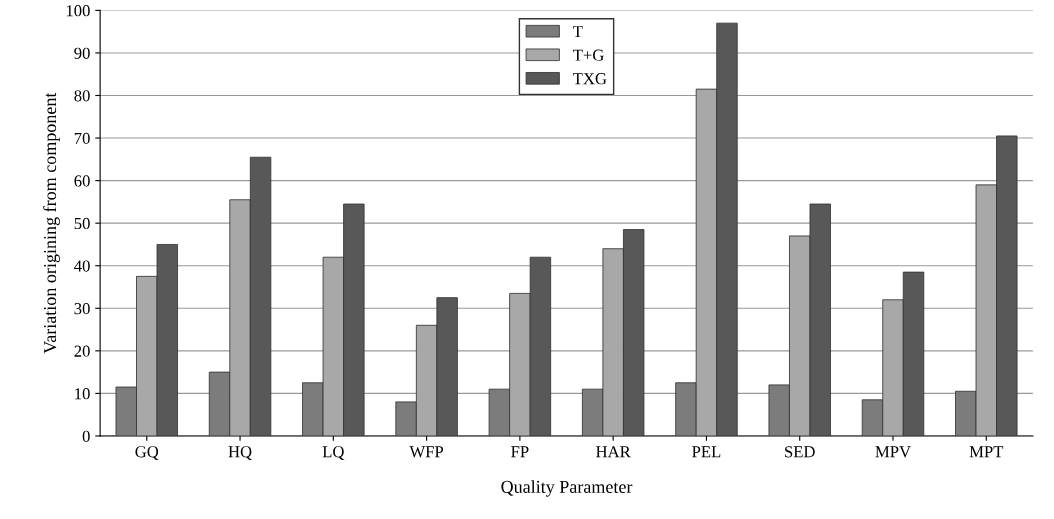  What do you see at coordinates (613, 452) in the screenshot?
I see `x-tick-label: HAR` at bounding box center [613, 452].